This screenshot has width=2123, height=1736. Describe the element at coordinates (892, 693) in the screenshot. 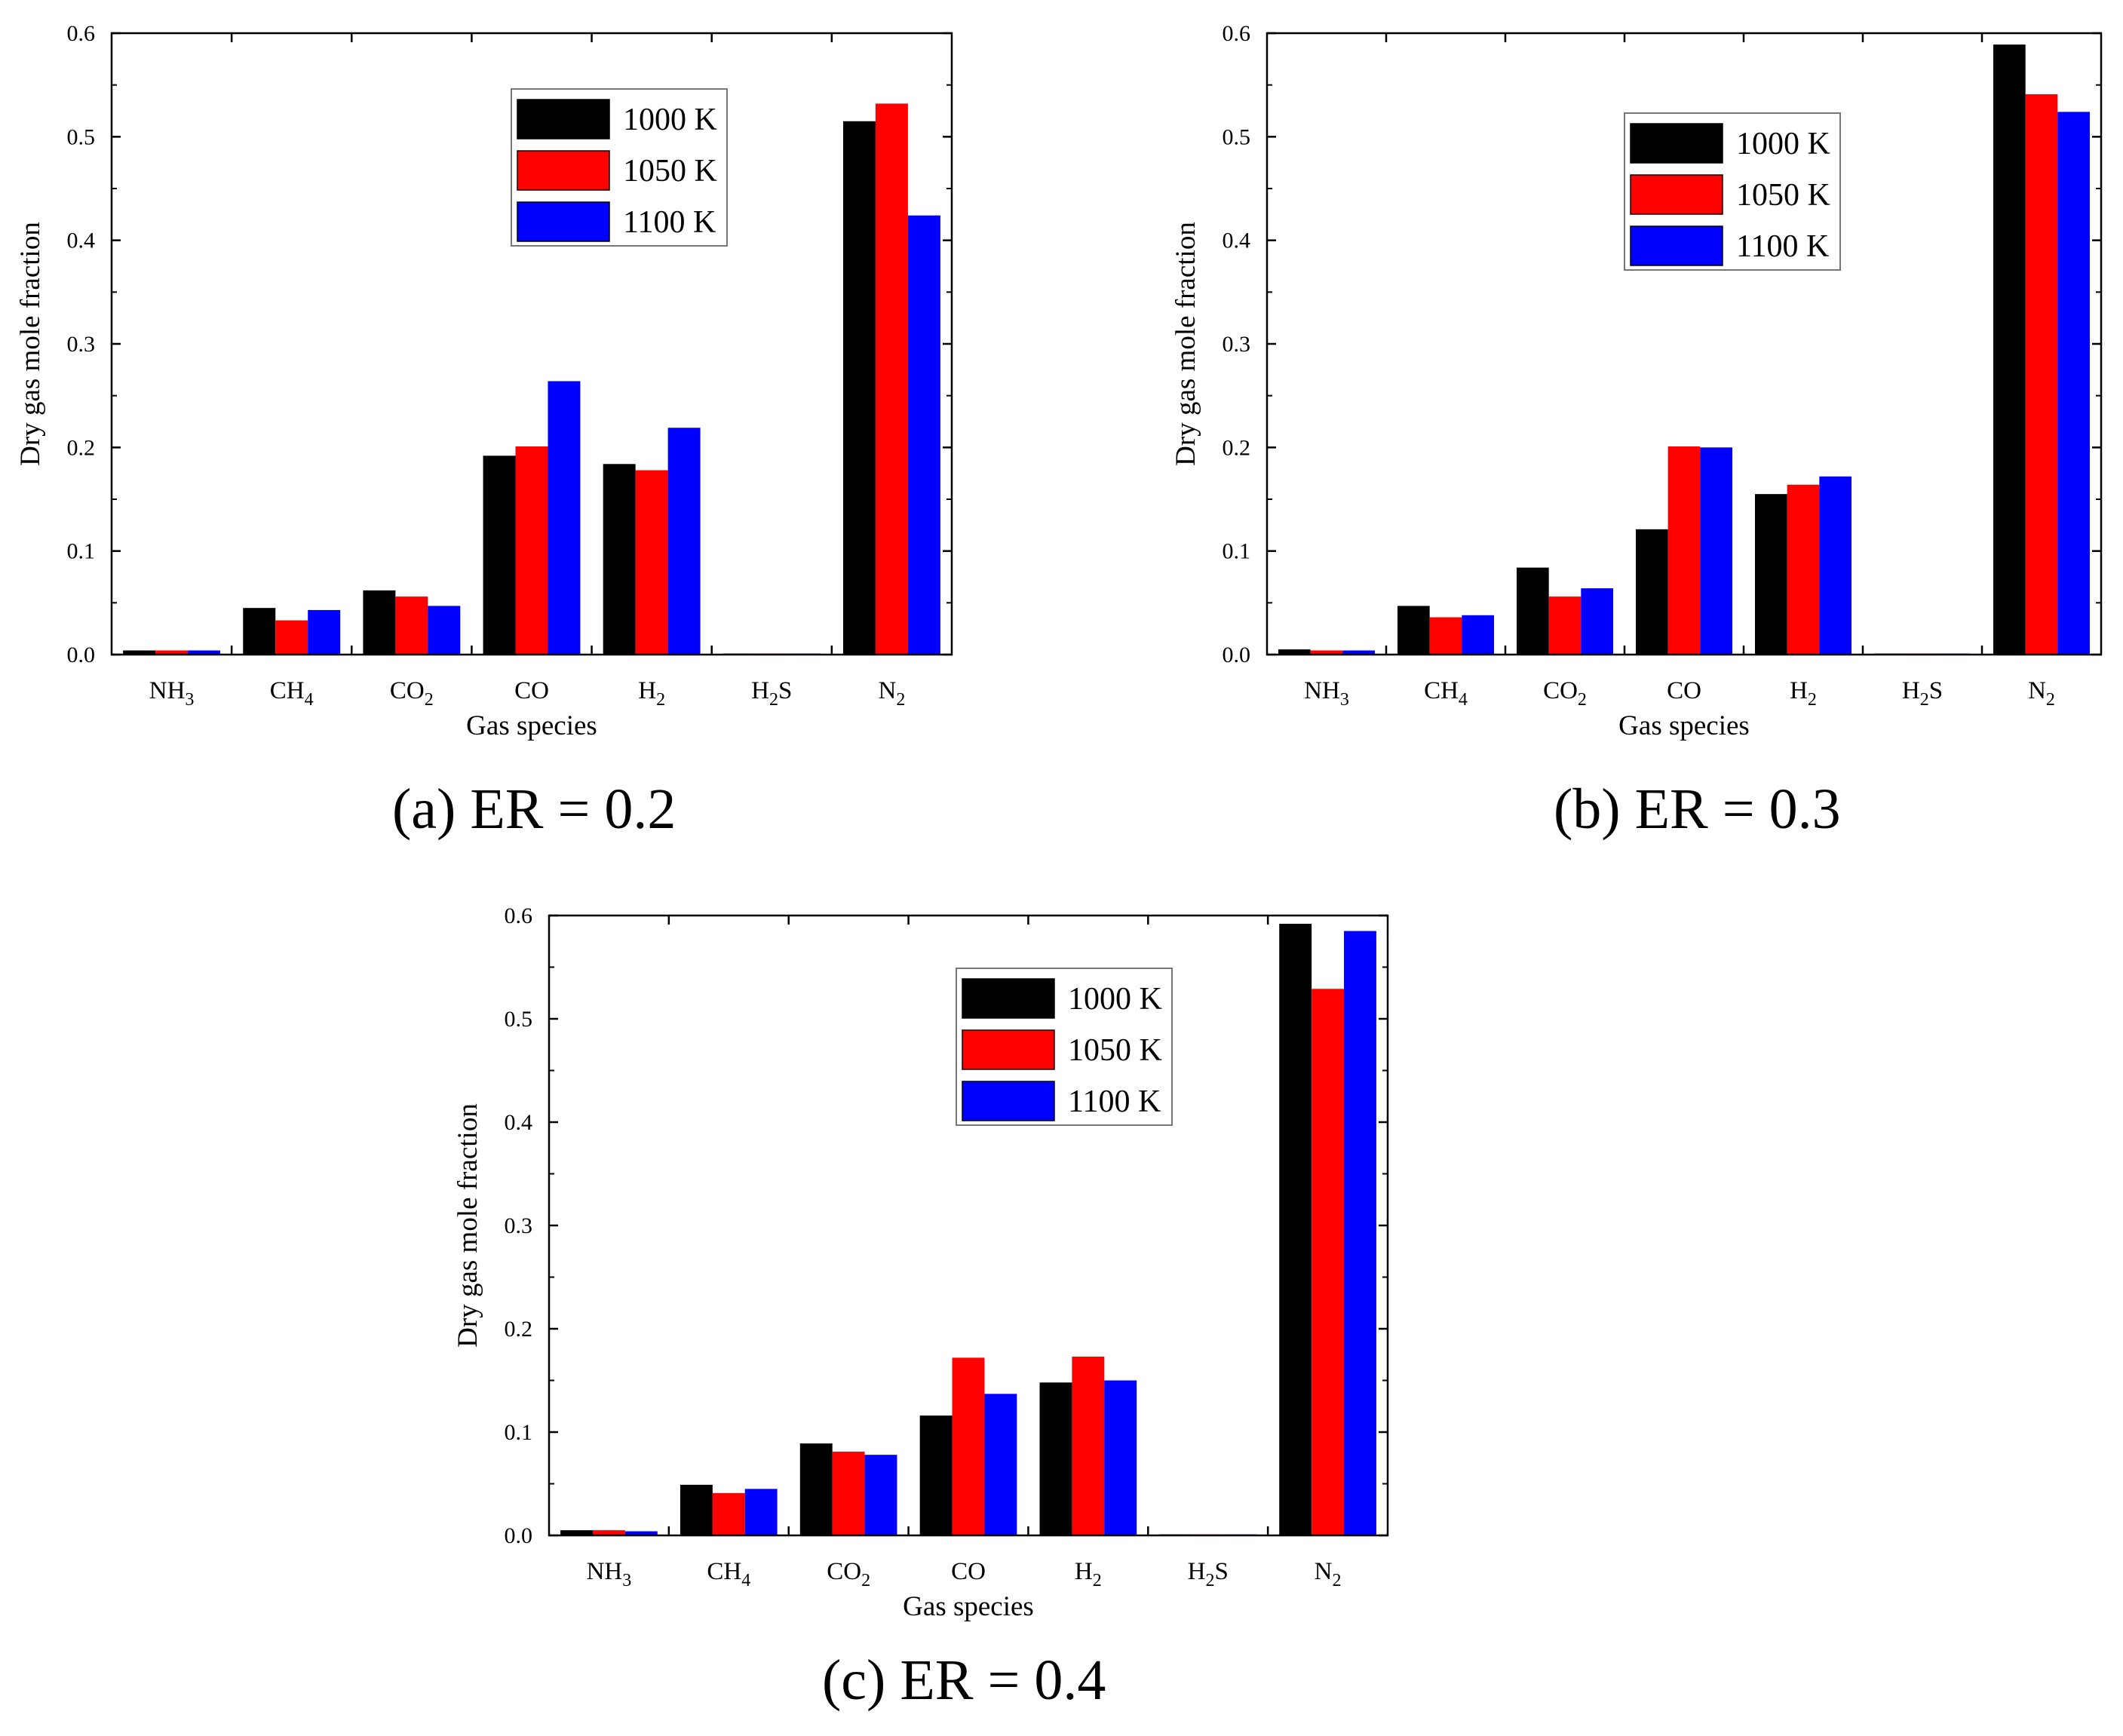

I see `x-tick-label: N2` at that location.